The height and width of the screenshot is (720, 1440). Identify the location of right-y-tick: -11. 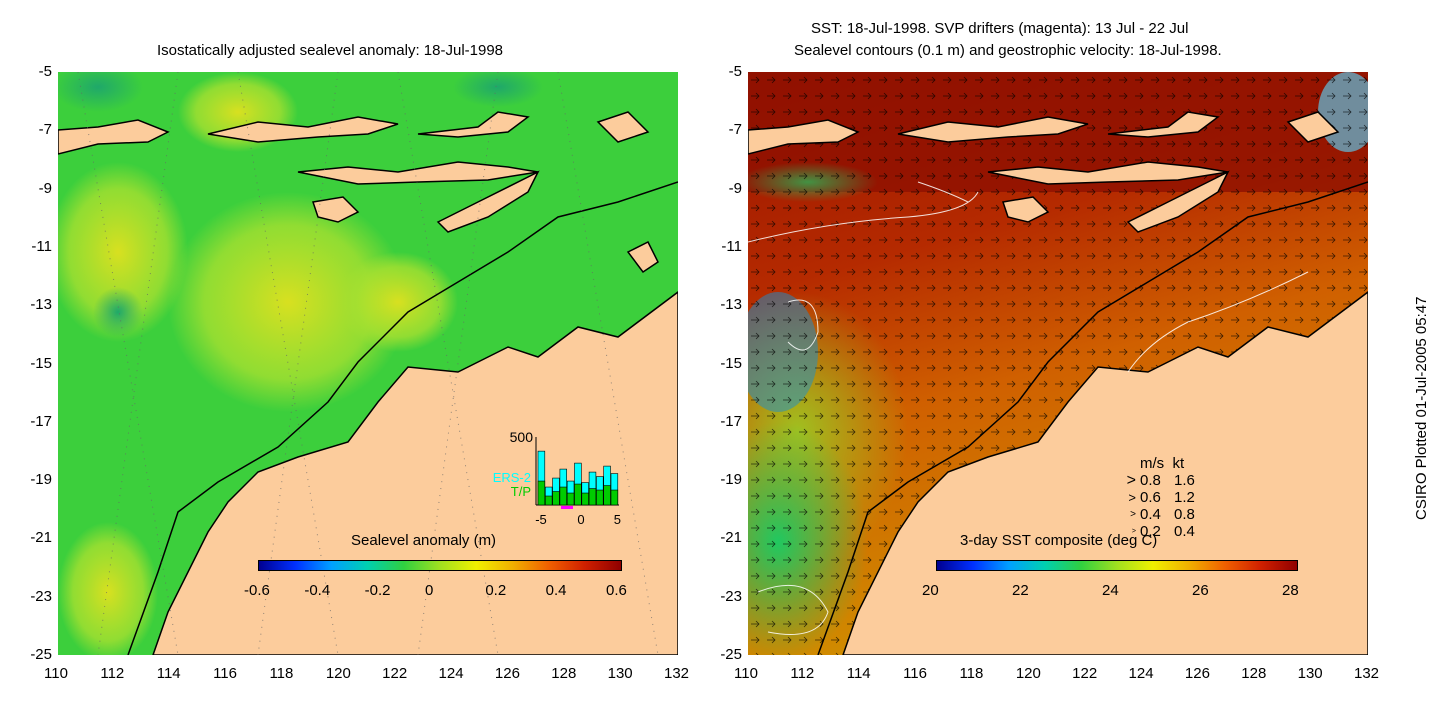
(731, 246).